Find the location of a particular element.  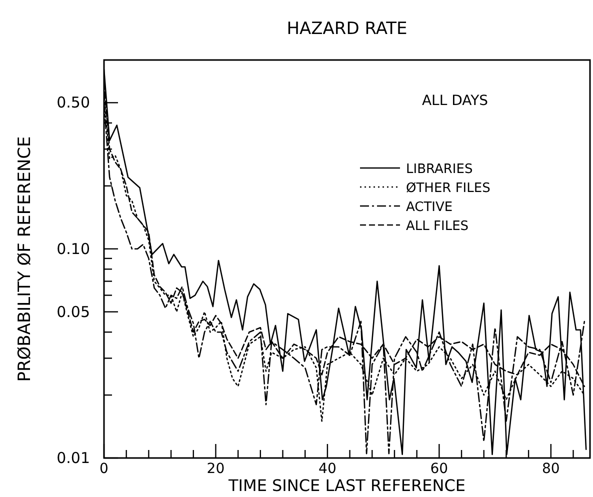

legend-label: LIBRARIES is located at coordinates (439, 169).